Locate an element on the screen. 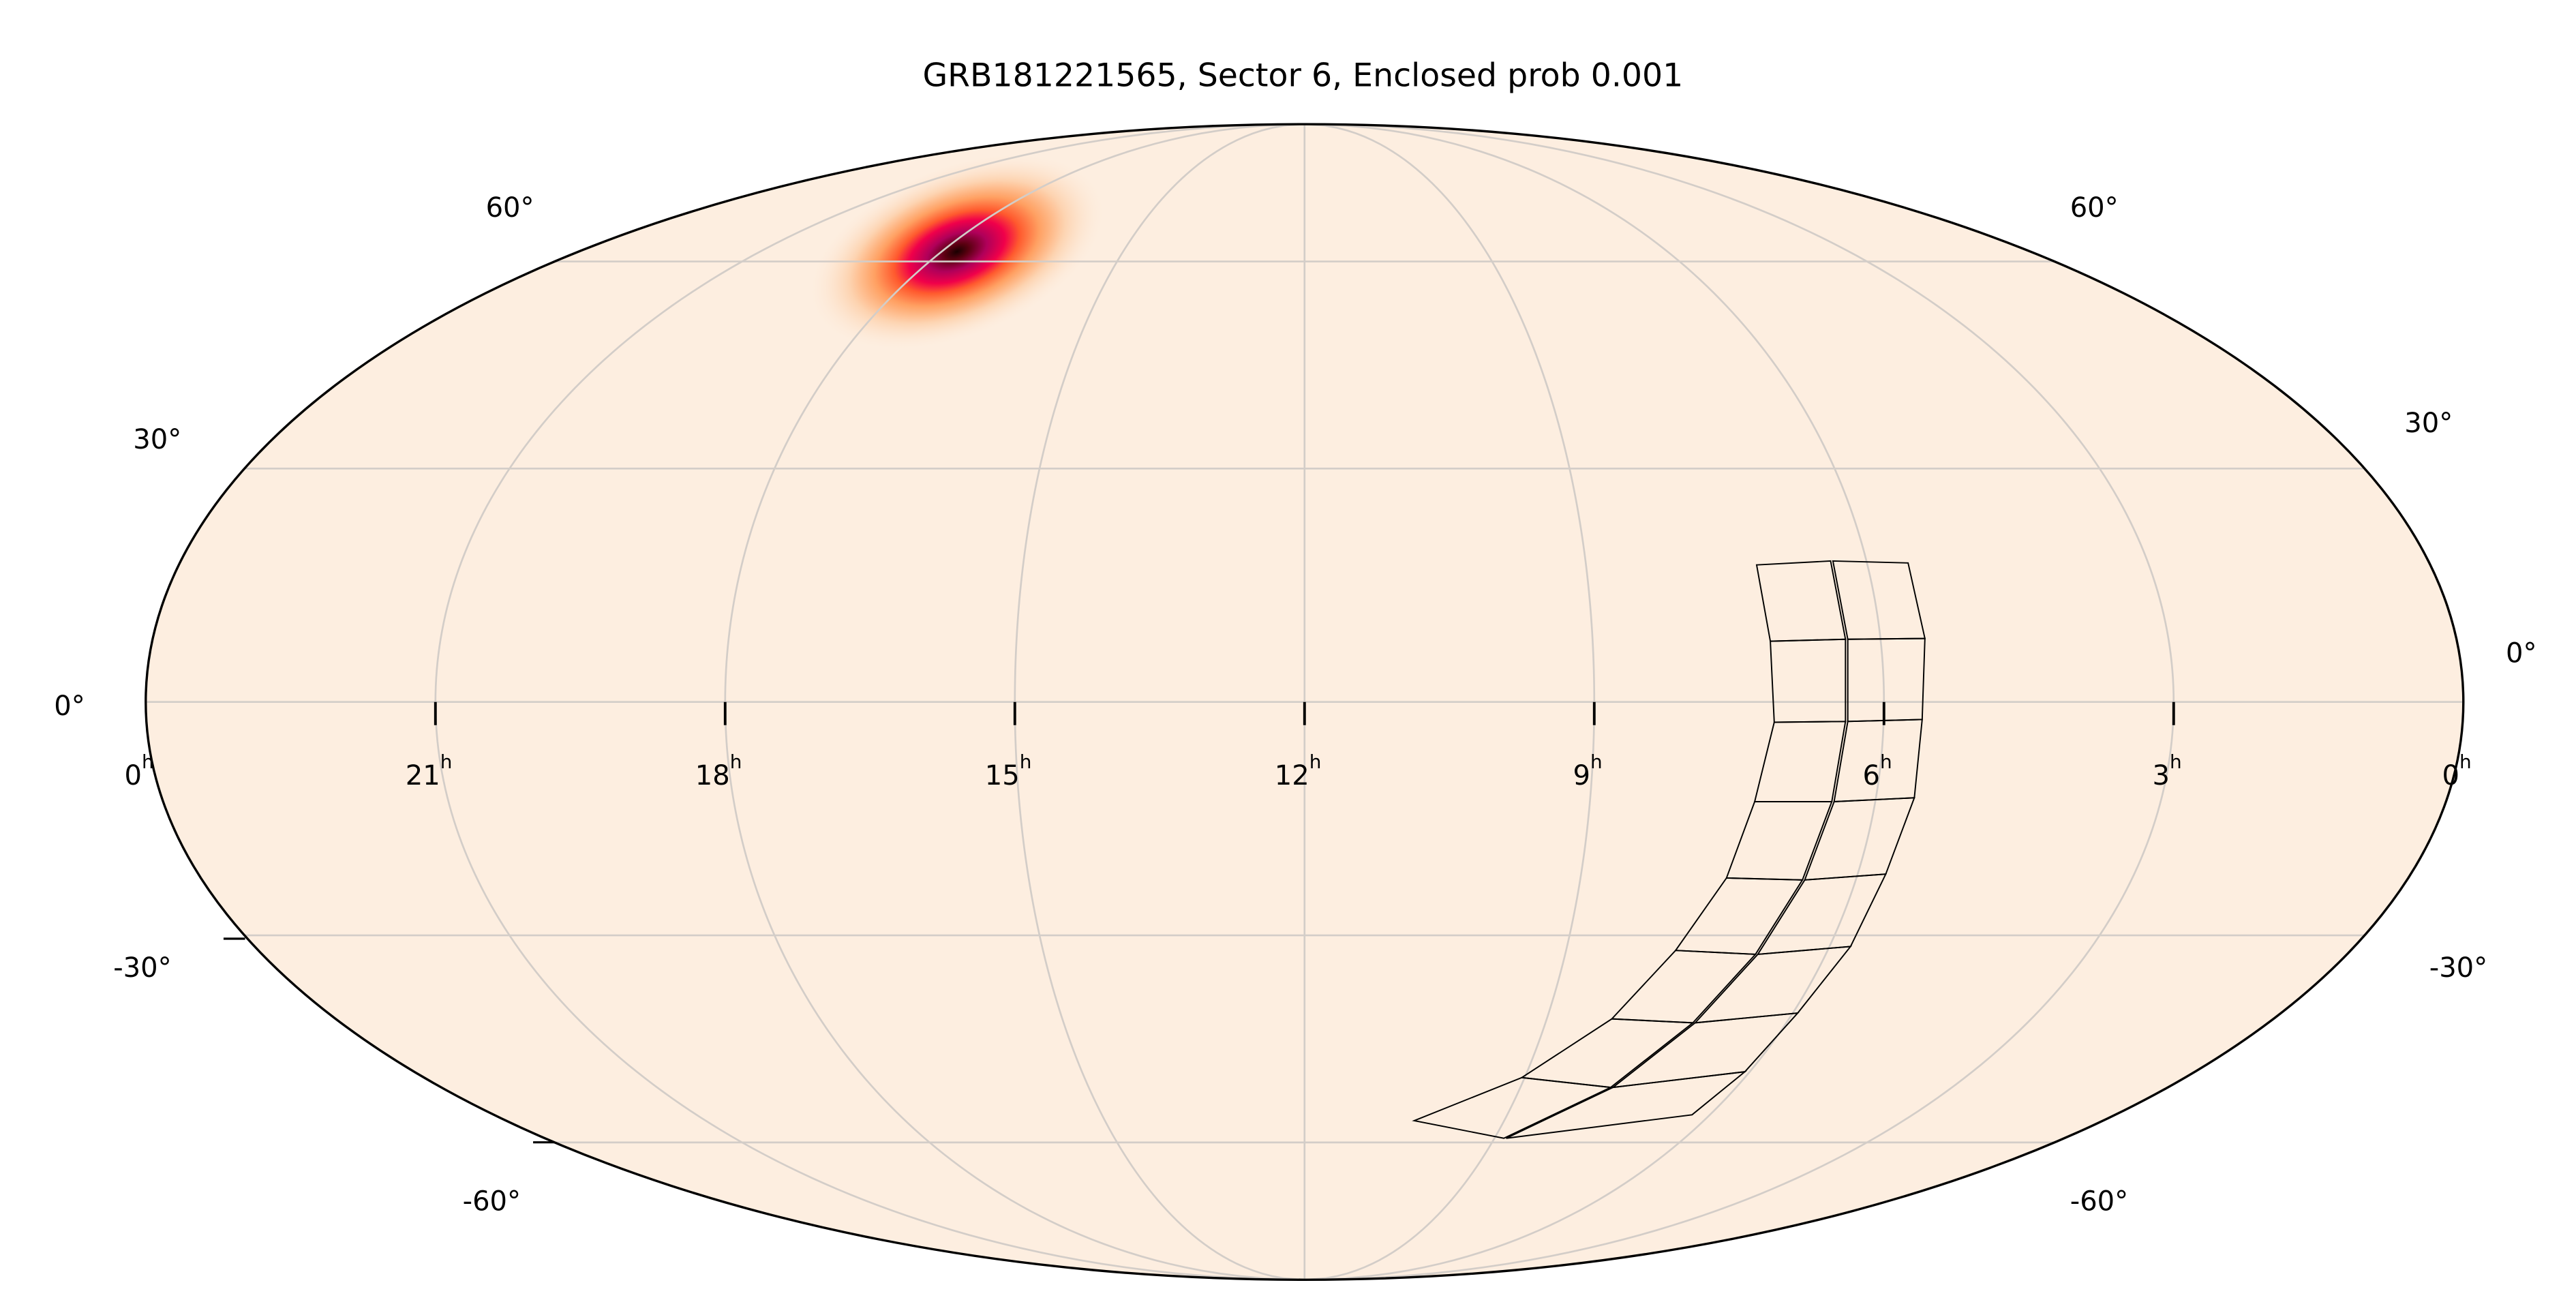 Image resolution: width=2576 pixels, height=1315 pixels. dec-label-left-60: 60° is located at coordinates (510, 208).